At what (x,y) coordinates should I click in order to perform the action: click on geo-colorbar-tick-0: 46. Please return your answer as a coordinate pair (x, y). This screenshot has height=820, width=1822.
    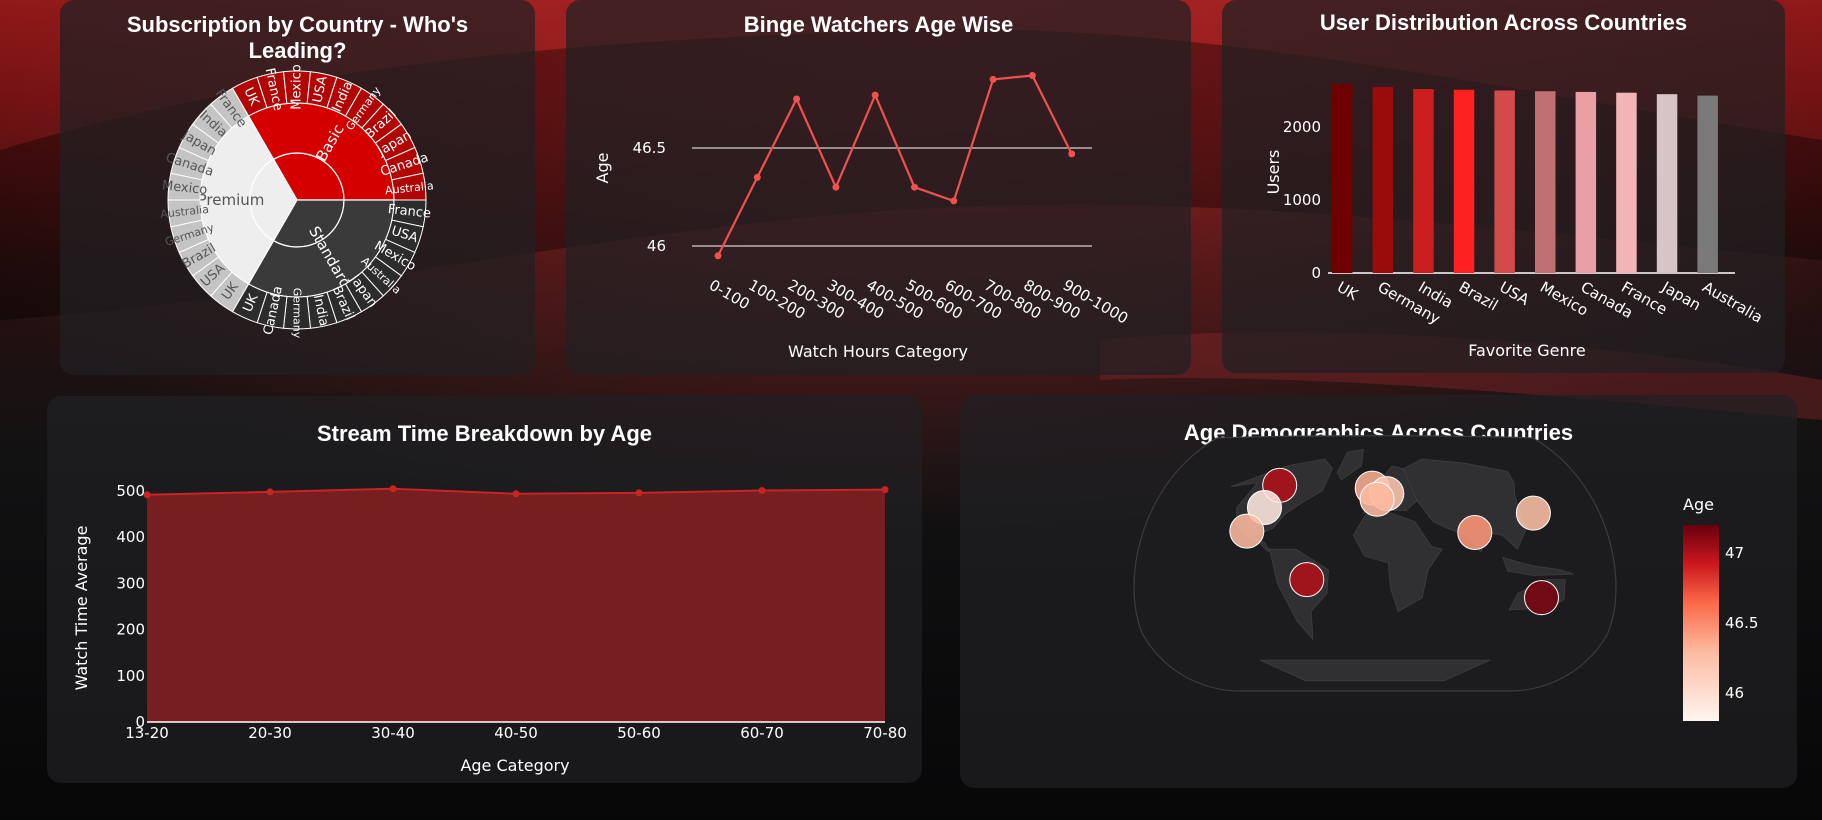
    Looking at the image, I should click on (1734, 693).